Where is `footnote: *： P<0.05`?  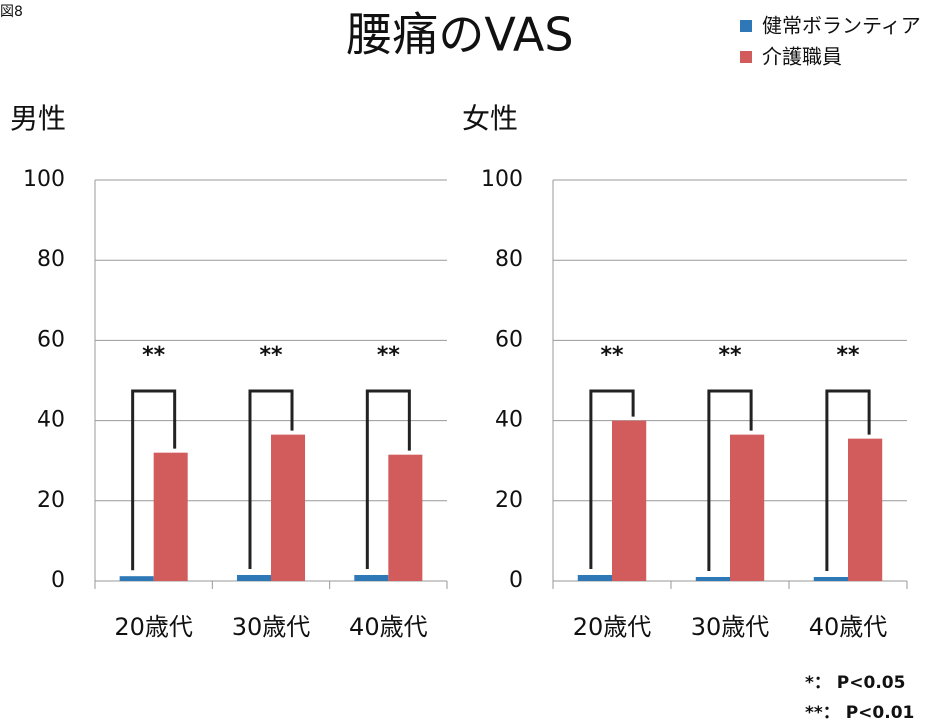
footnote: *： P<0.05 is located at coordinates (855, 683).